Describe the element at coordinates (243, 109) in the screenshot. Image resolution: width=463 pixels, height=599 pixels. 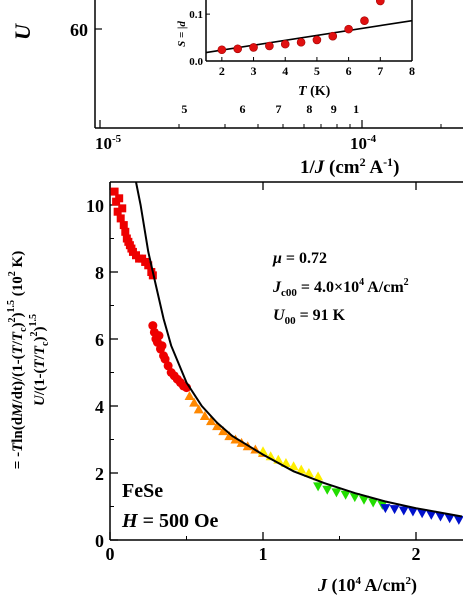
I see `secondary-tick-label: 6` at that location.